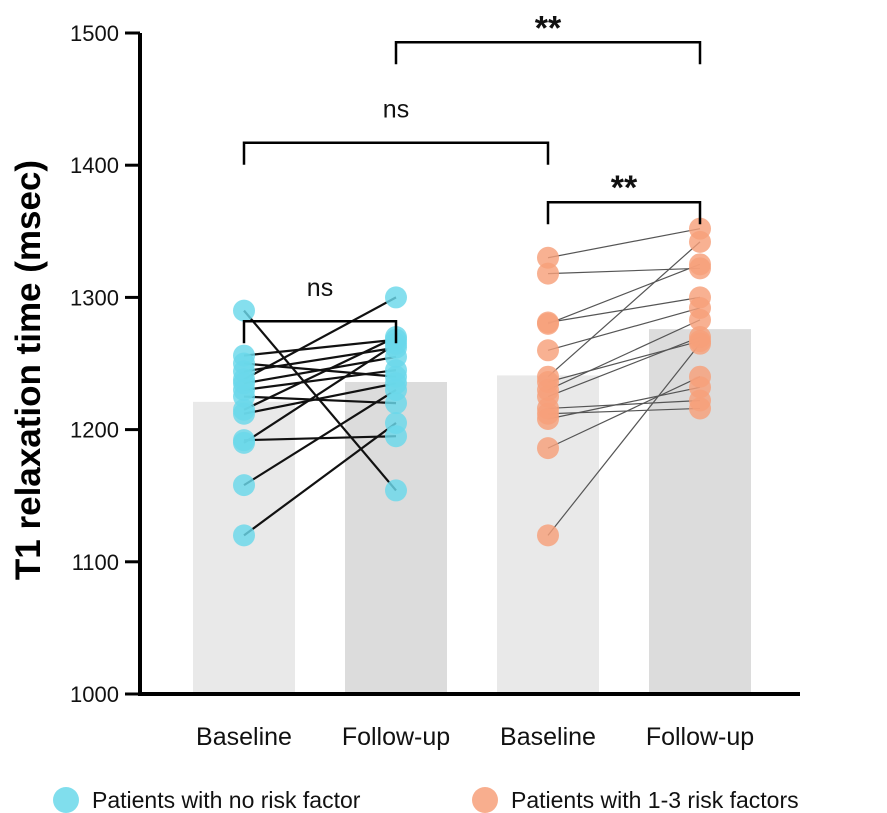  Describe the element at coordinates (548, 28) in the screenshot. I see `sig-label-4: **` at that location.